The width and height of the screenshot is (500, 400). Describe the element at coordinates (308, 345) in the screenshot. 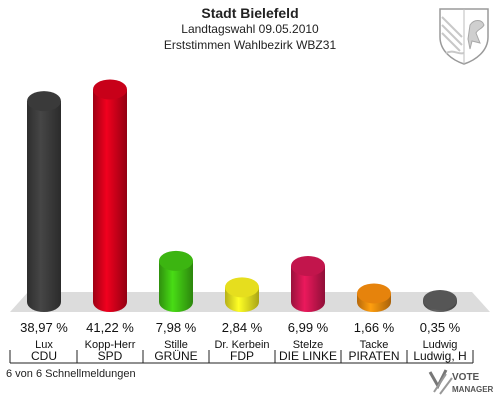

I see `candidate-label: Stelze` at that location.